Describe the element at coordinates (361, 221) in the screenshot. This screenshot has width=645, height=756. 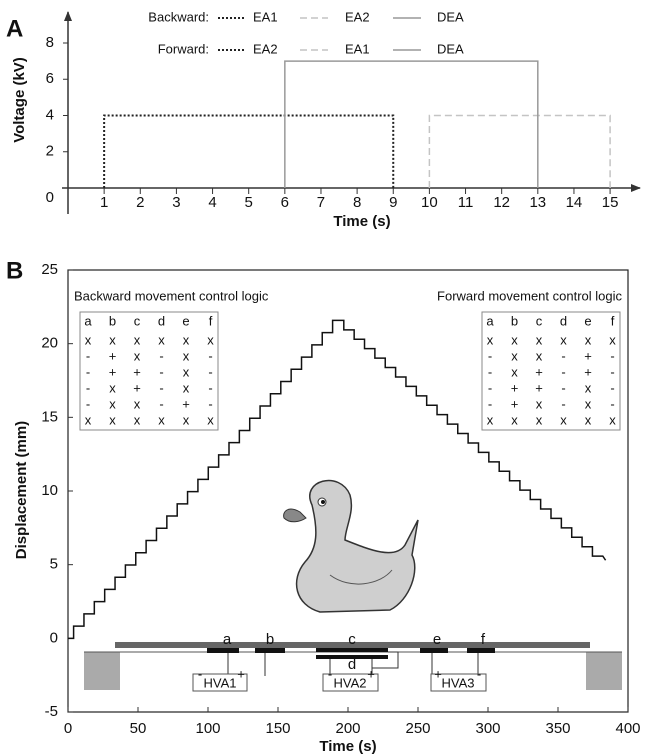
I see `x-axis-title: Time (s)` at that location.